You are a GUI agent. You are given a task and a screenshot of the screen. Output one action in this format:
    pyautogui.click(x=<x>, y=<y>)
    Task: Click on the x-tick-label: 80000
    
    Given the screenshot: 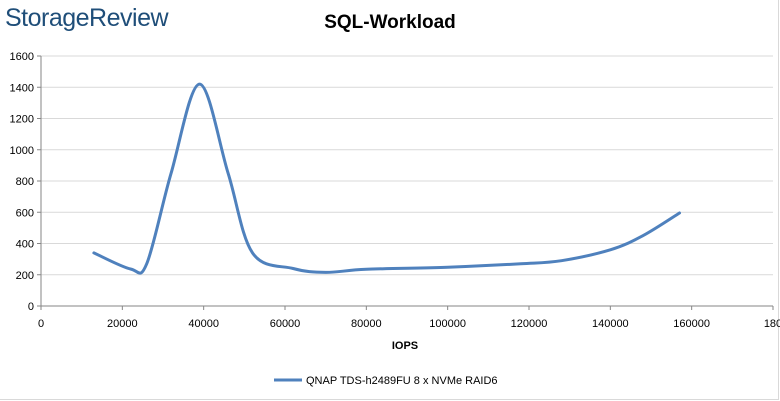 What is the action you would take?
    pyautogui.click(x=366, y=324)
    